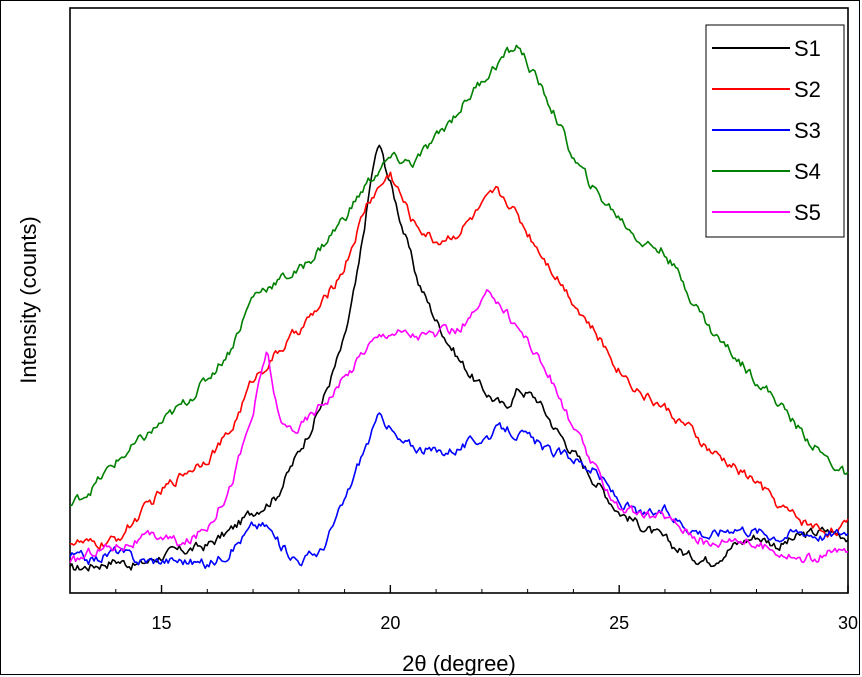  What do you see at coordinates (807, 48) in the screenshot?
I see `legend-label-s1: S1` at bounding box center [807, 48].